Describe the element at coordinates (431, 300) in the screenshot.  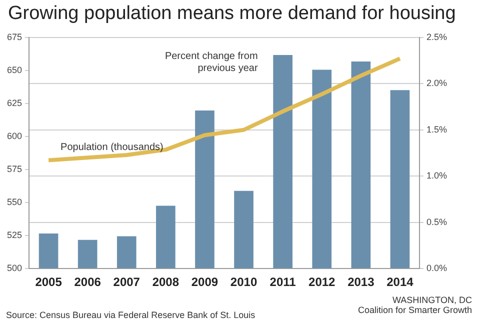
I see `text: WASHINGTON, DC` at that location.